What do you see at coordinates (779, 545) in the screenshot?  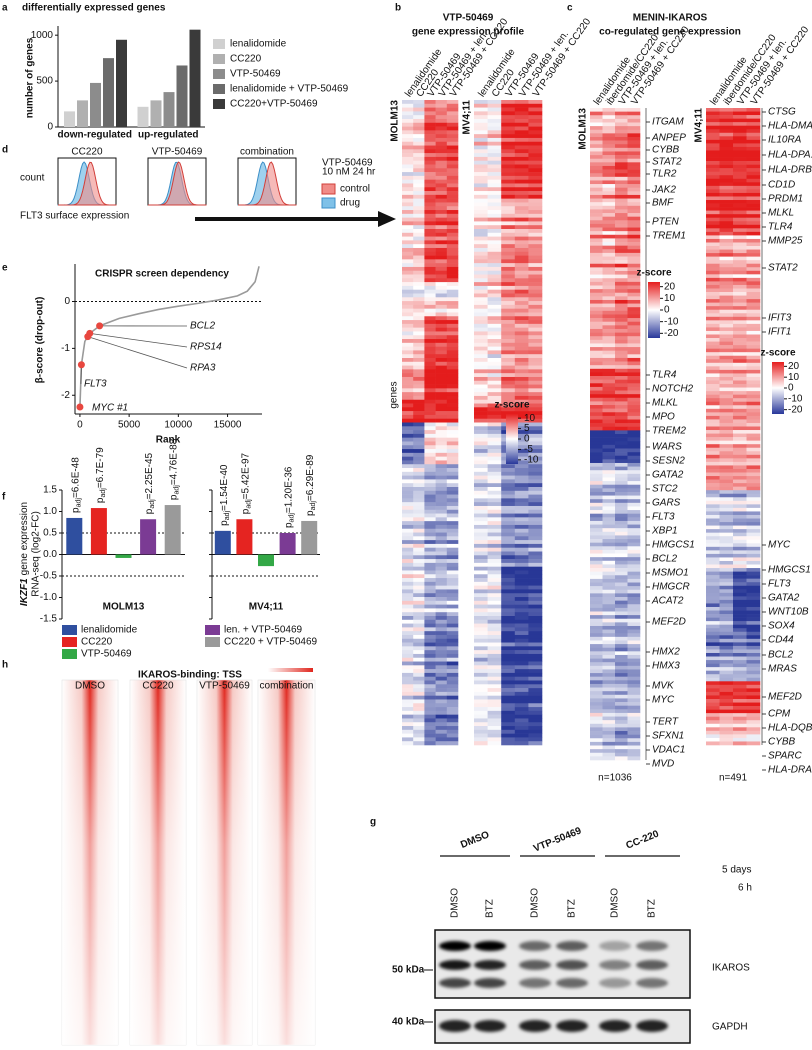 I see `gene-label: MYC` at bounding box center [779, 545].